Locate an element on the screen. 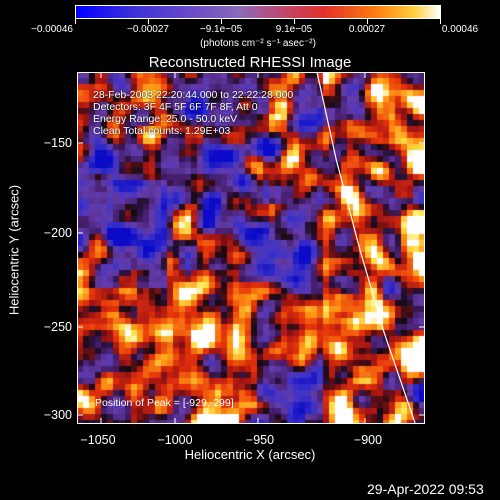 Image resolution: width=500 pixels, height=500 pixels. solar-limb-line is located at coordinates (366, 248).